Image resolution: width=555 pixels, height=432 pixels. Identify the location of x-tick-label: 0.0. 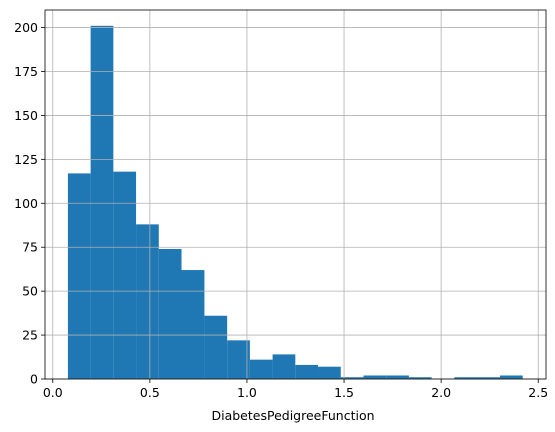
(53, 392).